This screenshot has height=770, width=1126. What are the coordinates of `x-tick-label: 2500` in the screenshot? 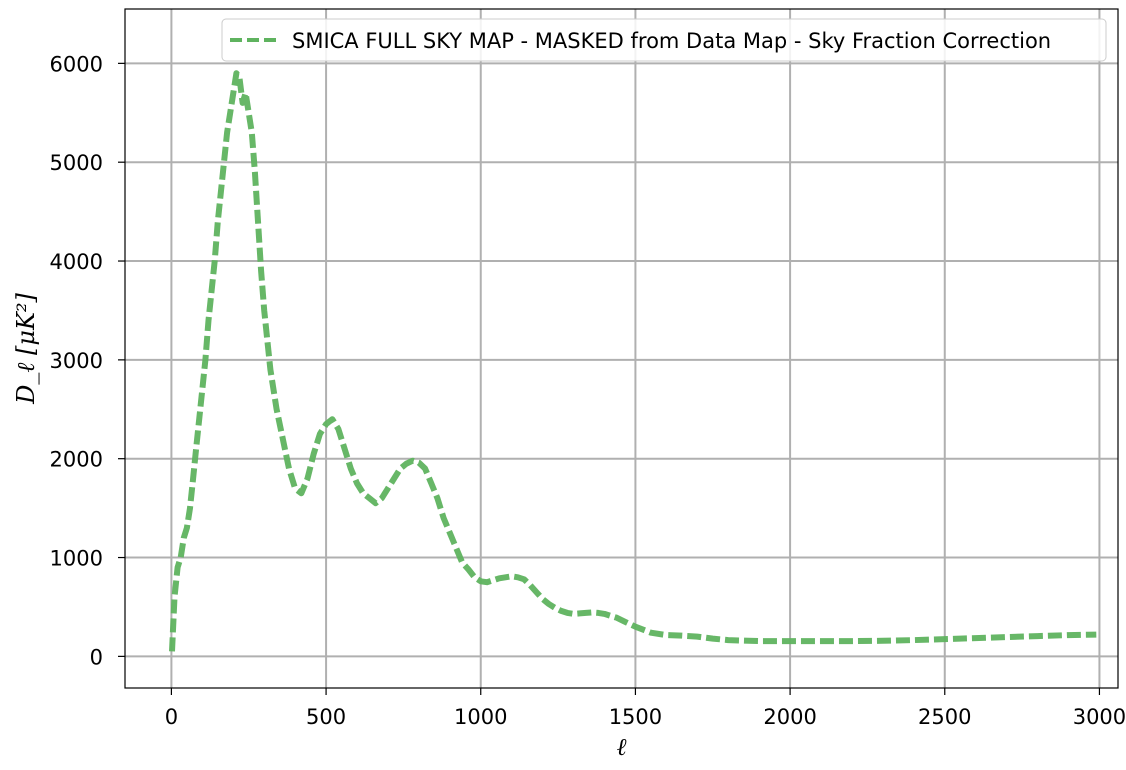 It's located at (944, 717).